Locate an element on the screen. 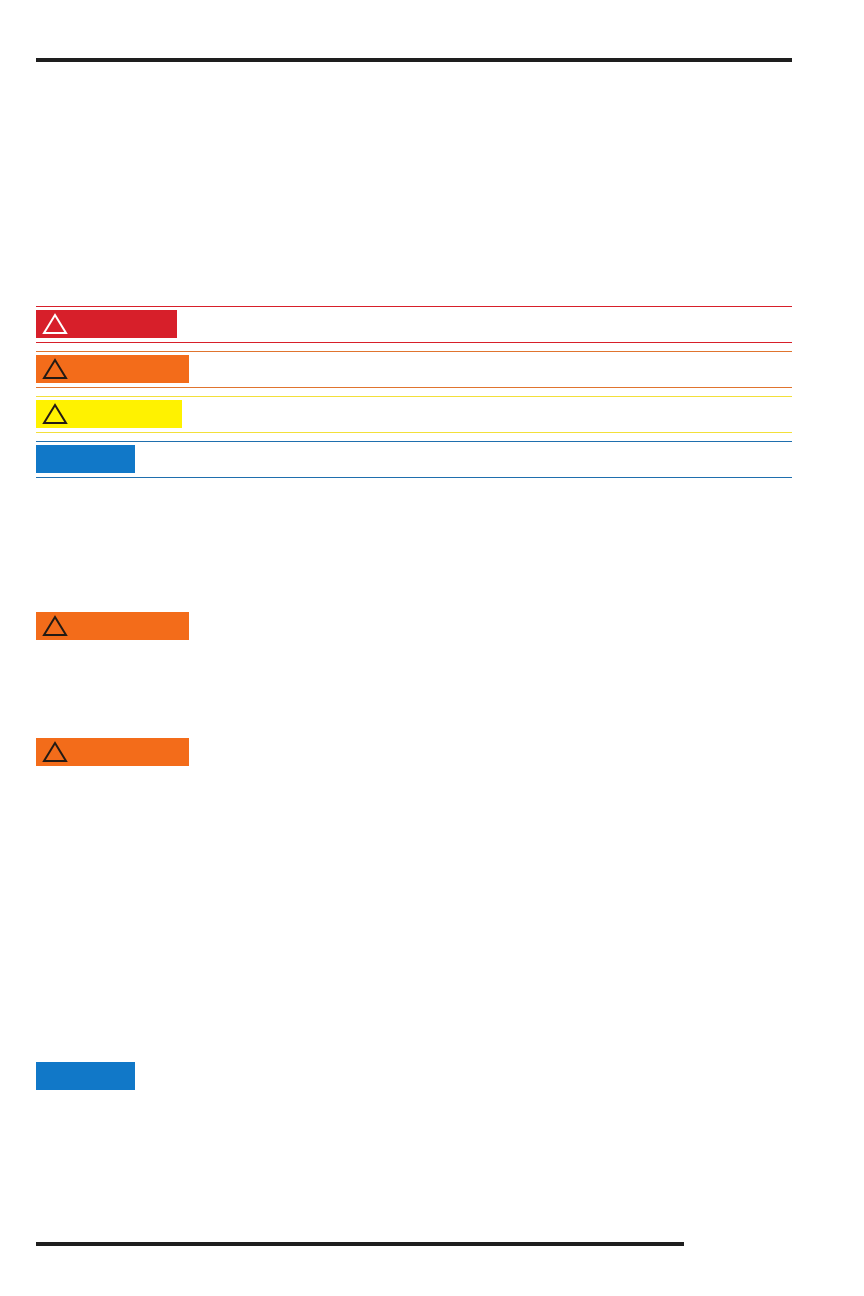 The height and width of the screenshot is (1296, 864). warning-rule-top is located at coordinates (414, 351).